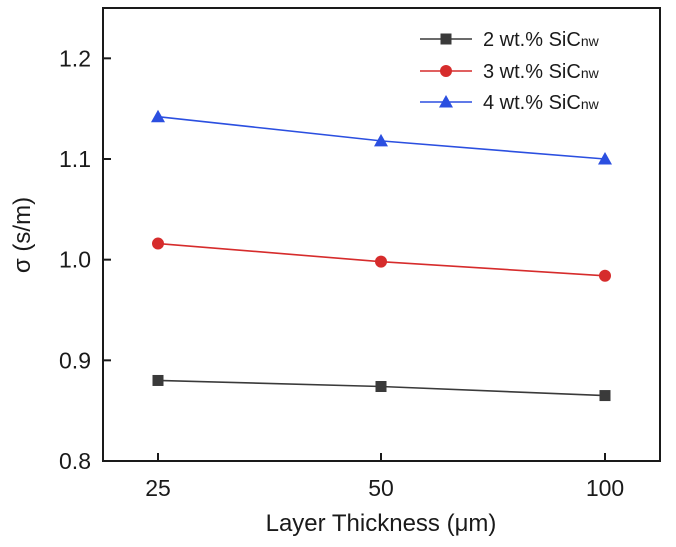 The height and width of the screenshot is (547, 676). I want to click on y-tick-label: 1.1, so click(75, 159).